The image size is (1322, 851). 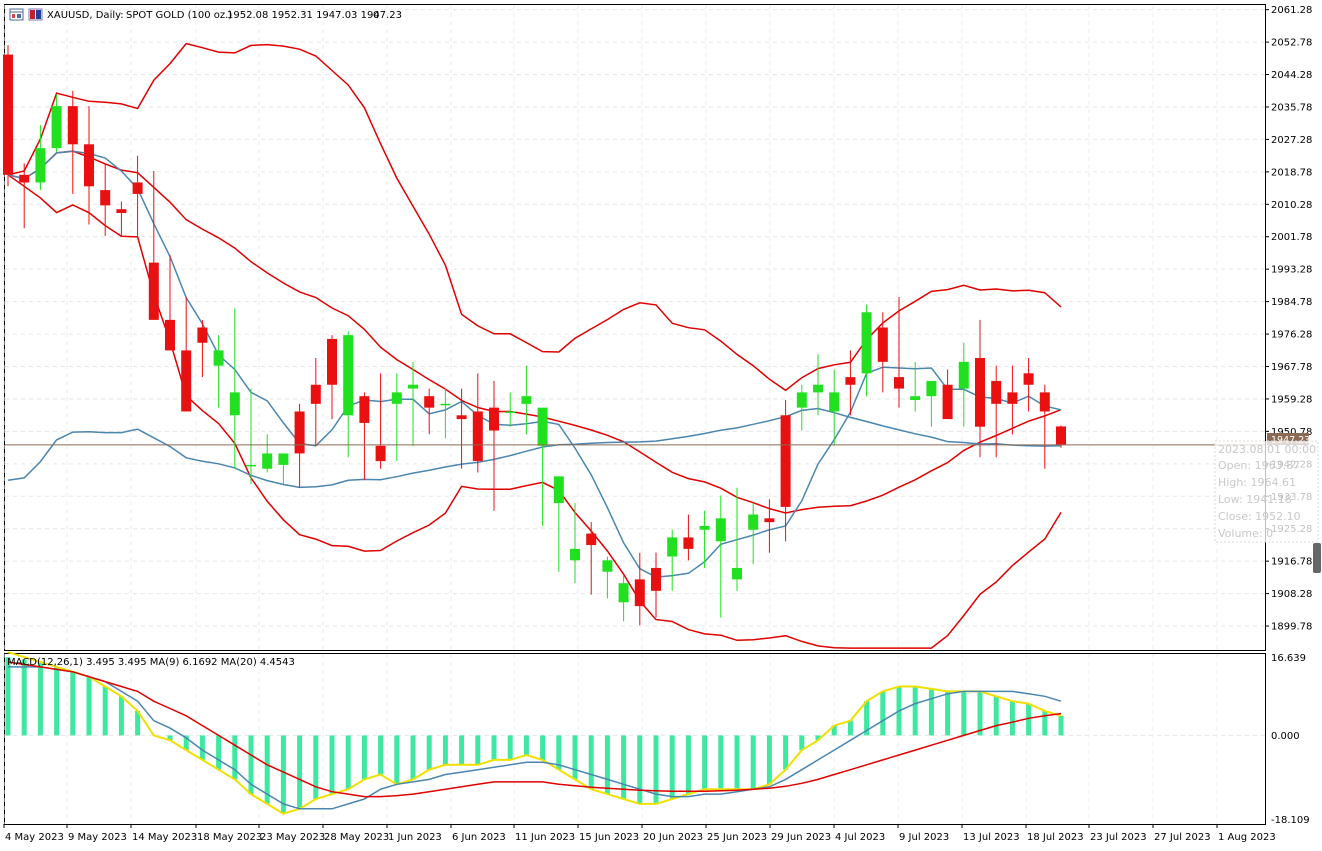 What do you see at coordinates (292, 837) in the screenshot?
I see `date-tick-label: 23 May 2023` at bounding box center [292, 837].